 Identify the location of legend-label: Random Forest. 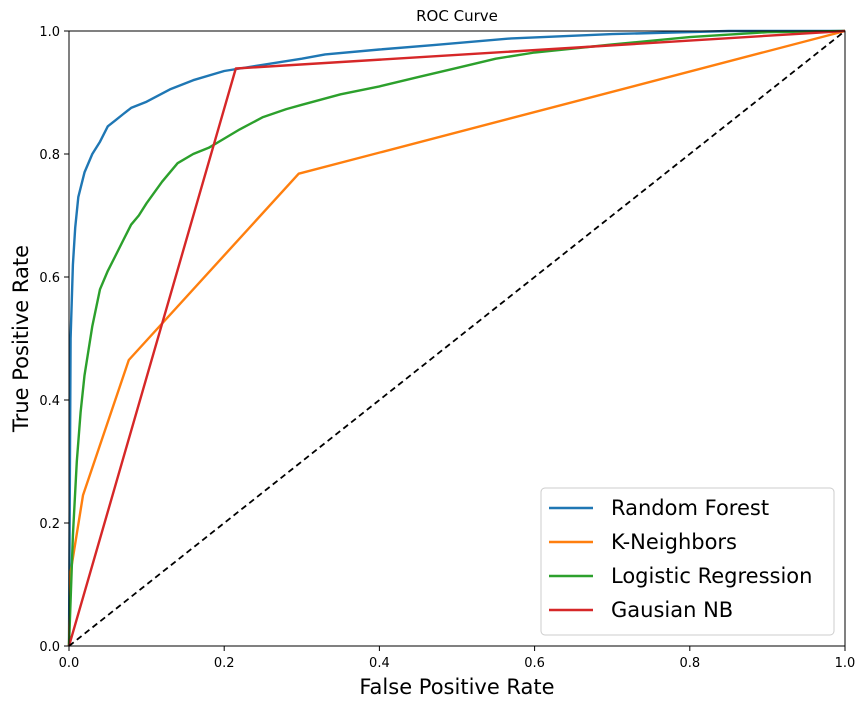
(690, 508).